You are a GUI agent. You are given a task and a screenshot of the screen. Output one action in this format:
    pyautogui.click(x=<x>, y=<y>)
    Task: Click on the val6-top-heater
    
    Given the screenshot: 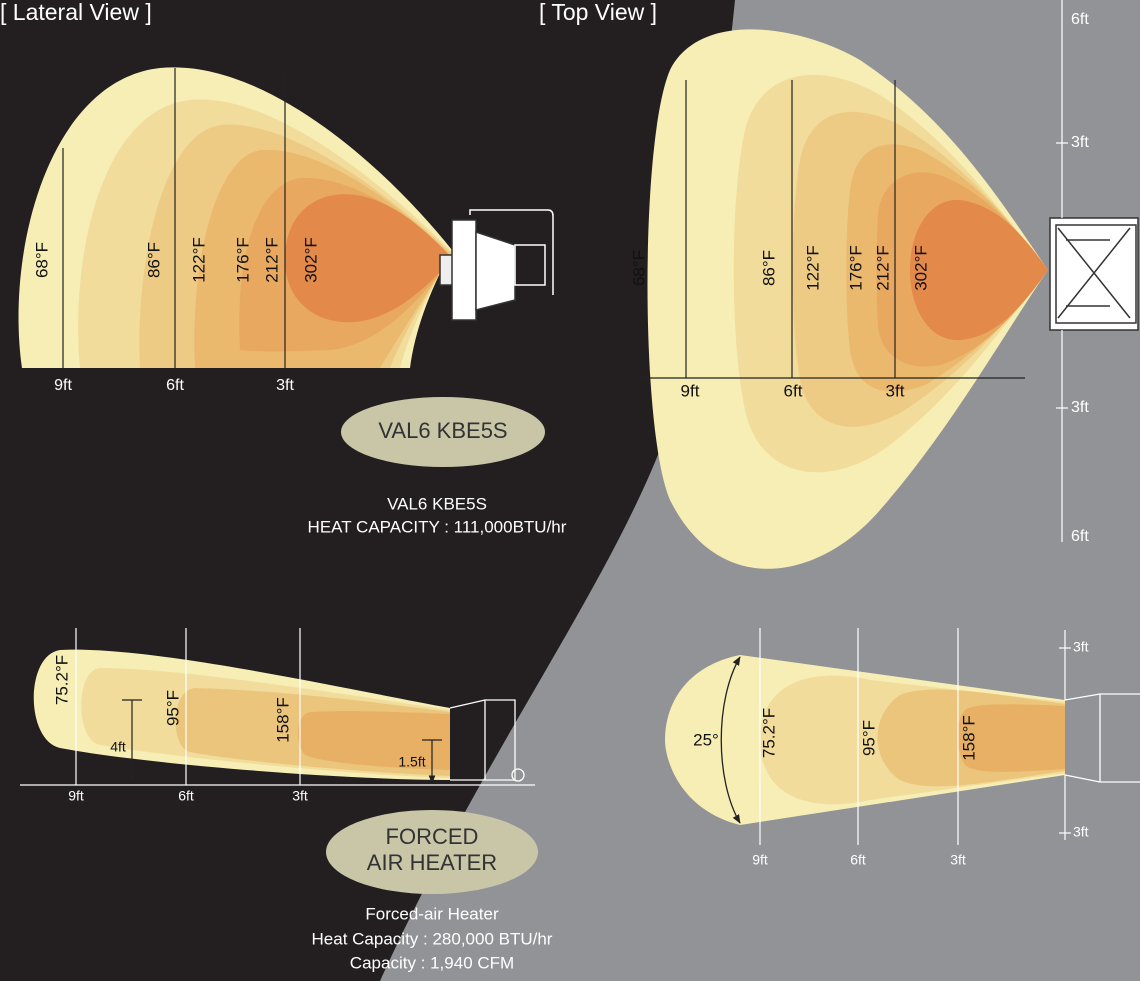 What is the action you would take?
    pyautogui.click(x=1094, y=274)
    